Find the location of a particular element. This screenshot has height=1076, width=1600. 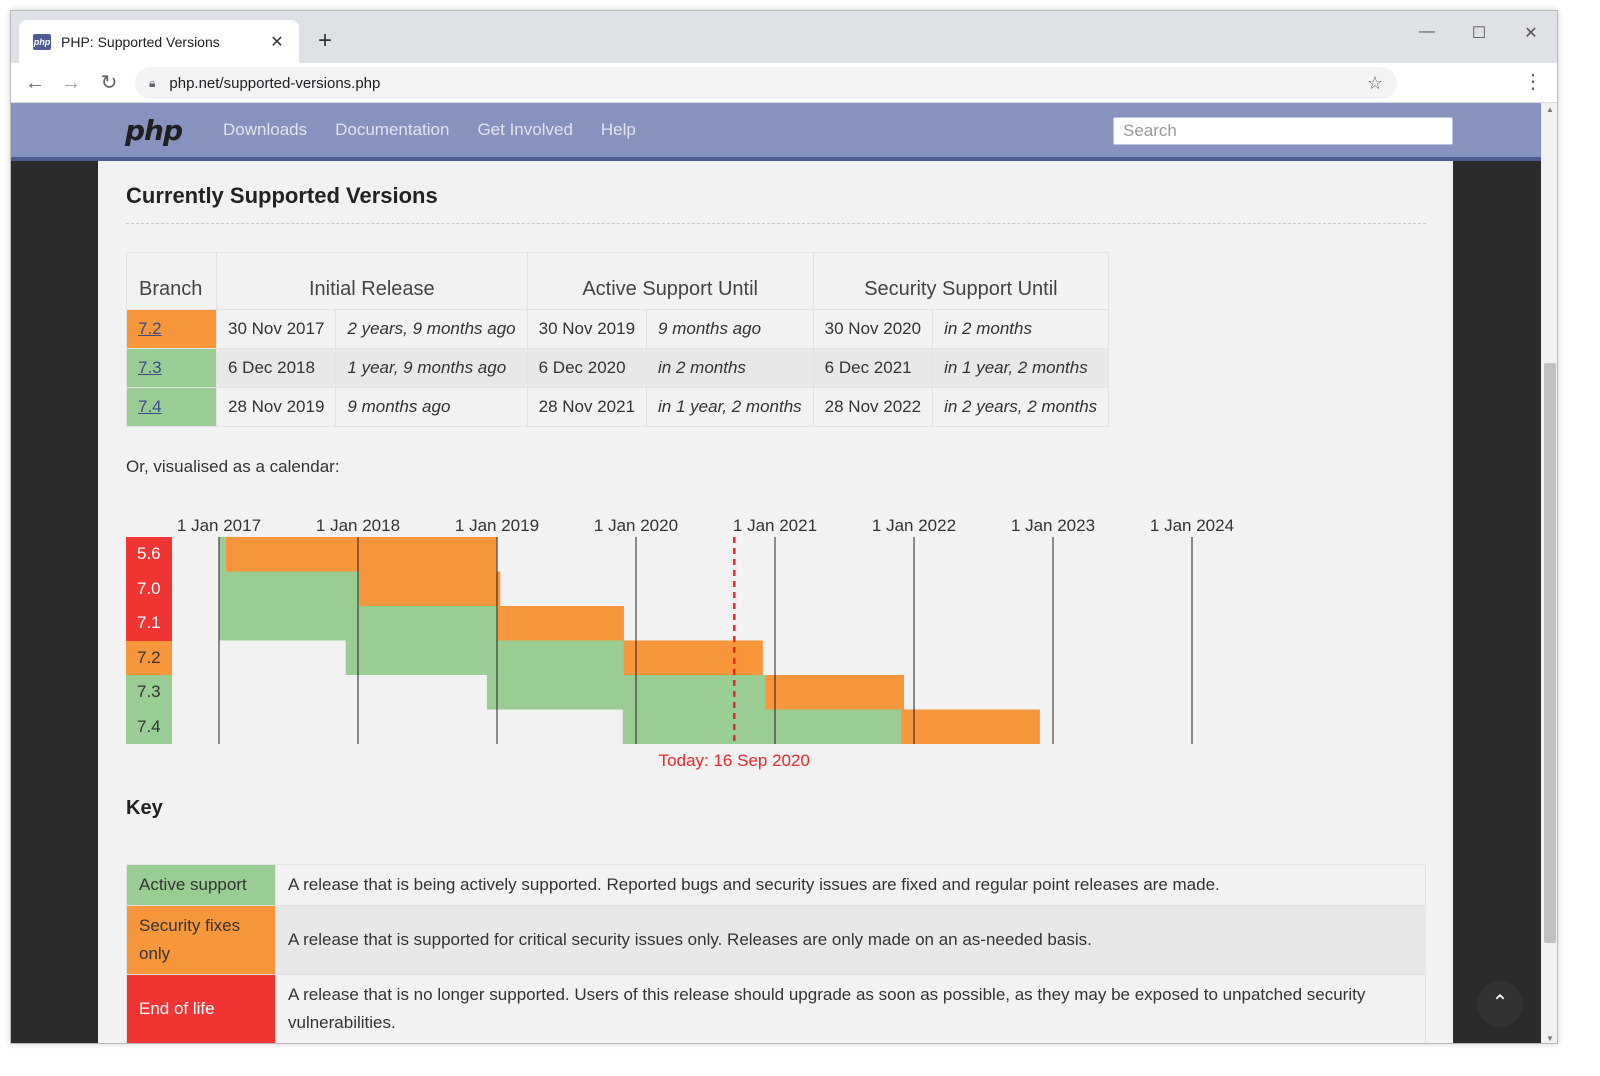

browser-tab: php PHP: Supported Versions ✕ is located at coordinates (159, 41).